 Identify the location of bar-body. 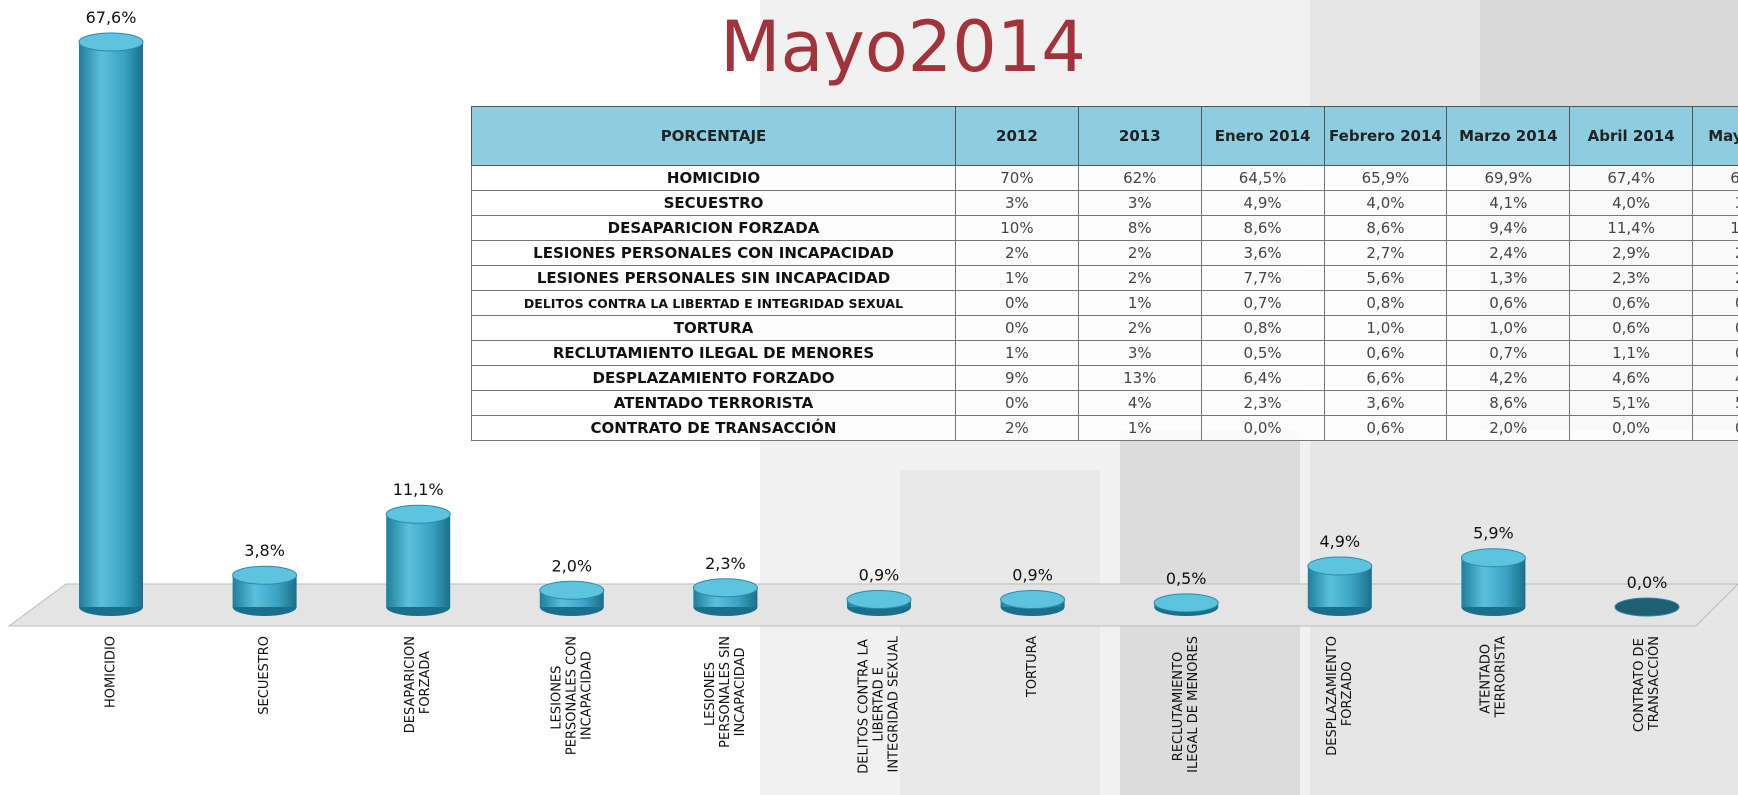
(111, 324).